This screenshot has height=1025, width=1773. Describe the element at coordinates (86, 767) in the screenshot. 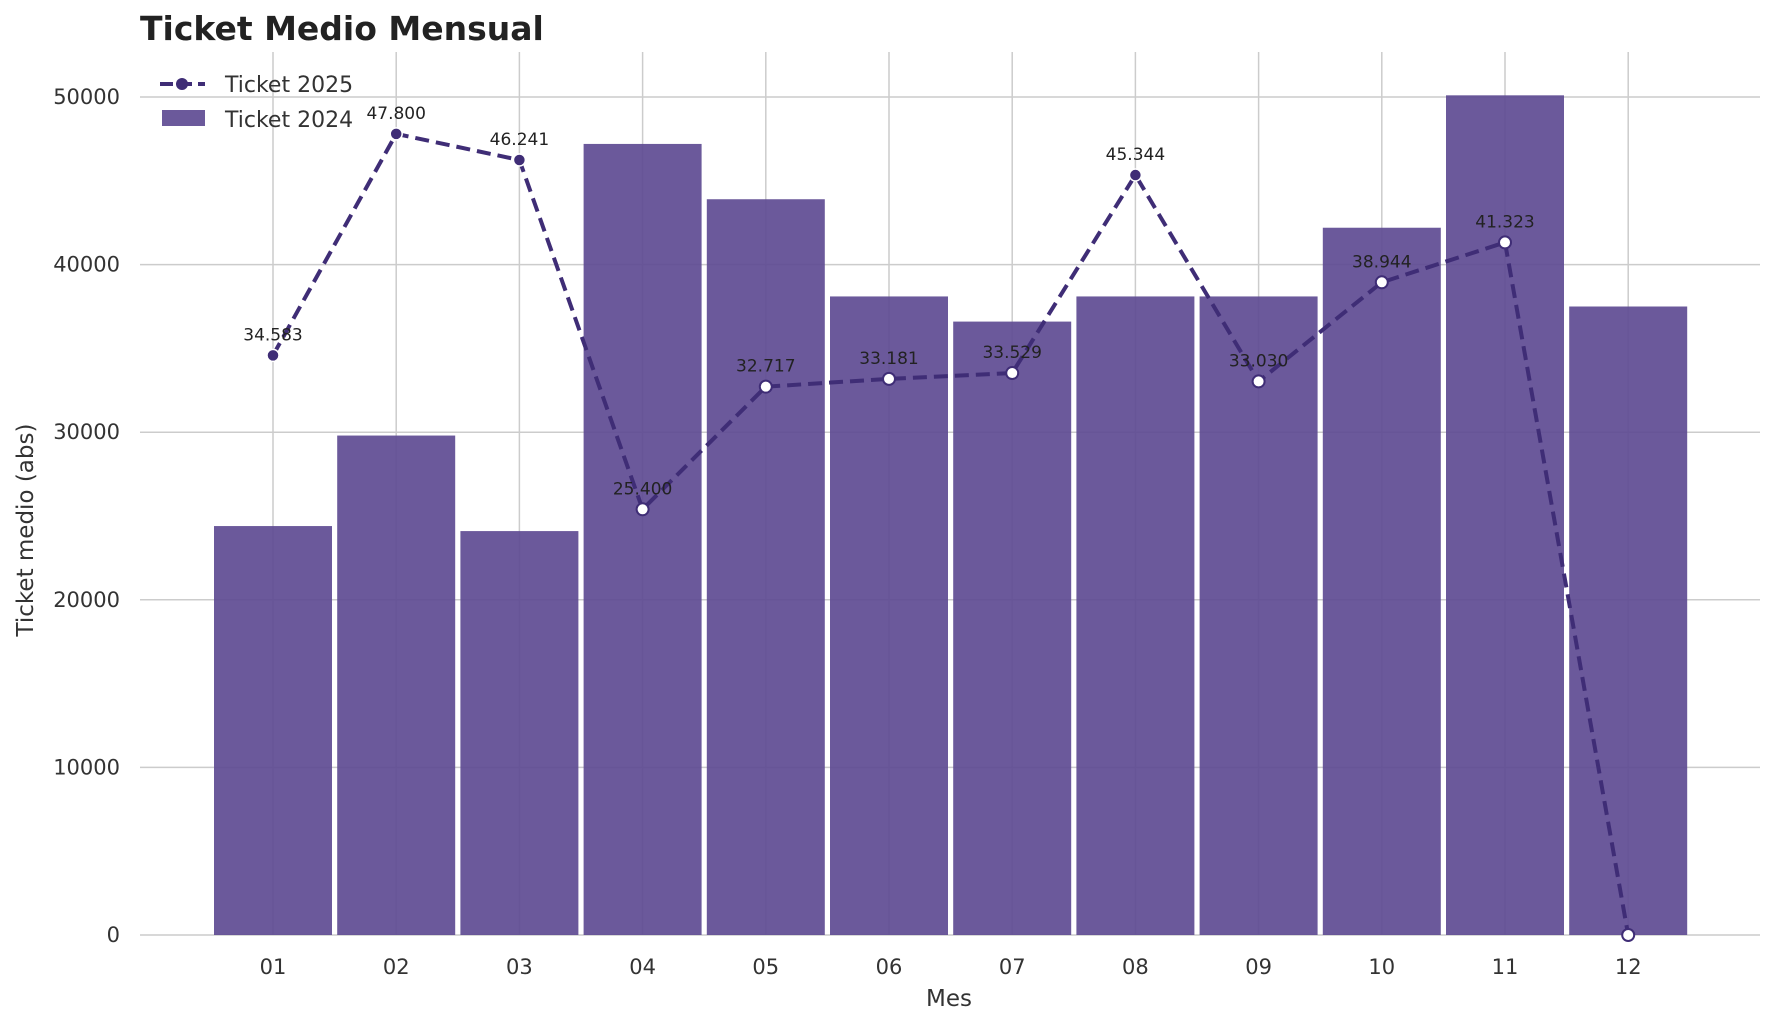

I see `y-tick-label: 10000` at that location.